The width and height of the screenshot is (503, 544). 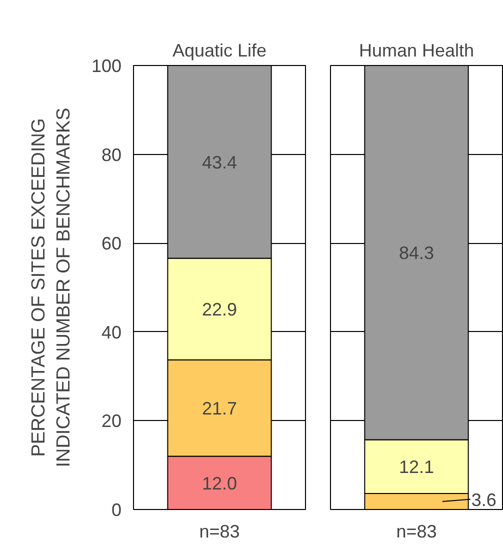 I want to click on chart-title: Human Health, so click(x=416, y=50).